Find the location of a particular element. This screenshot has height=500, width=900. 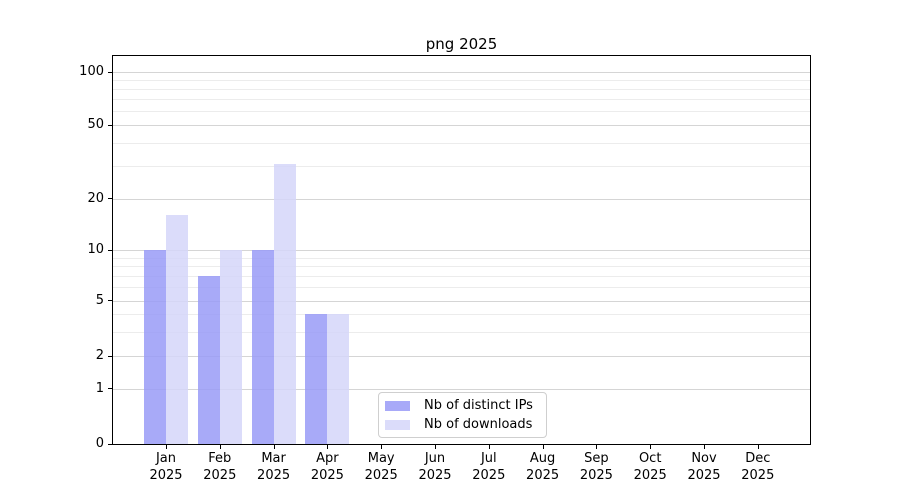

x-axis-label-apr: Apr 2025 is located at coordinates (327, 467).